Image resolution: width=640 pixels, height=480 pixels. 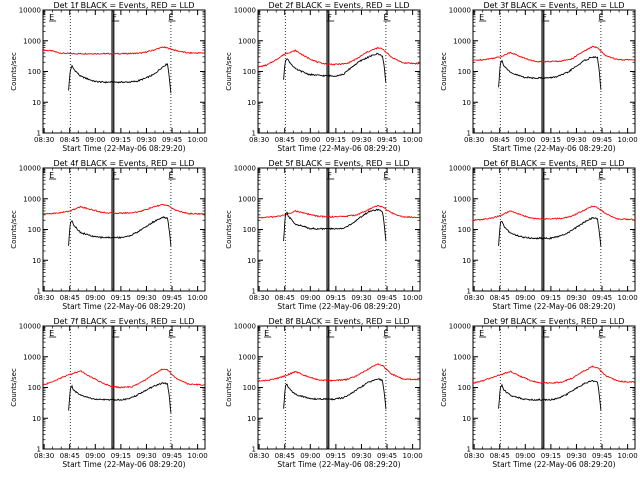 I want to click on panel-title: Det 5f BLACK = Events, RED = LLD, so click(x=338, y=163).